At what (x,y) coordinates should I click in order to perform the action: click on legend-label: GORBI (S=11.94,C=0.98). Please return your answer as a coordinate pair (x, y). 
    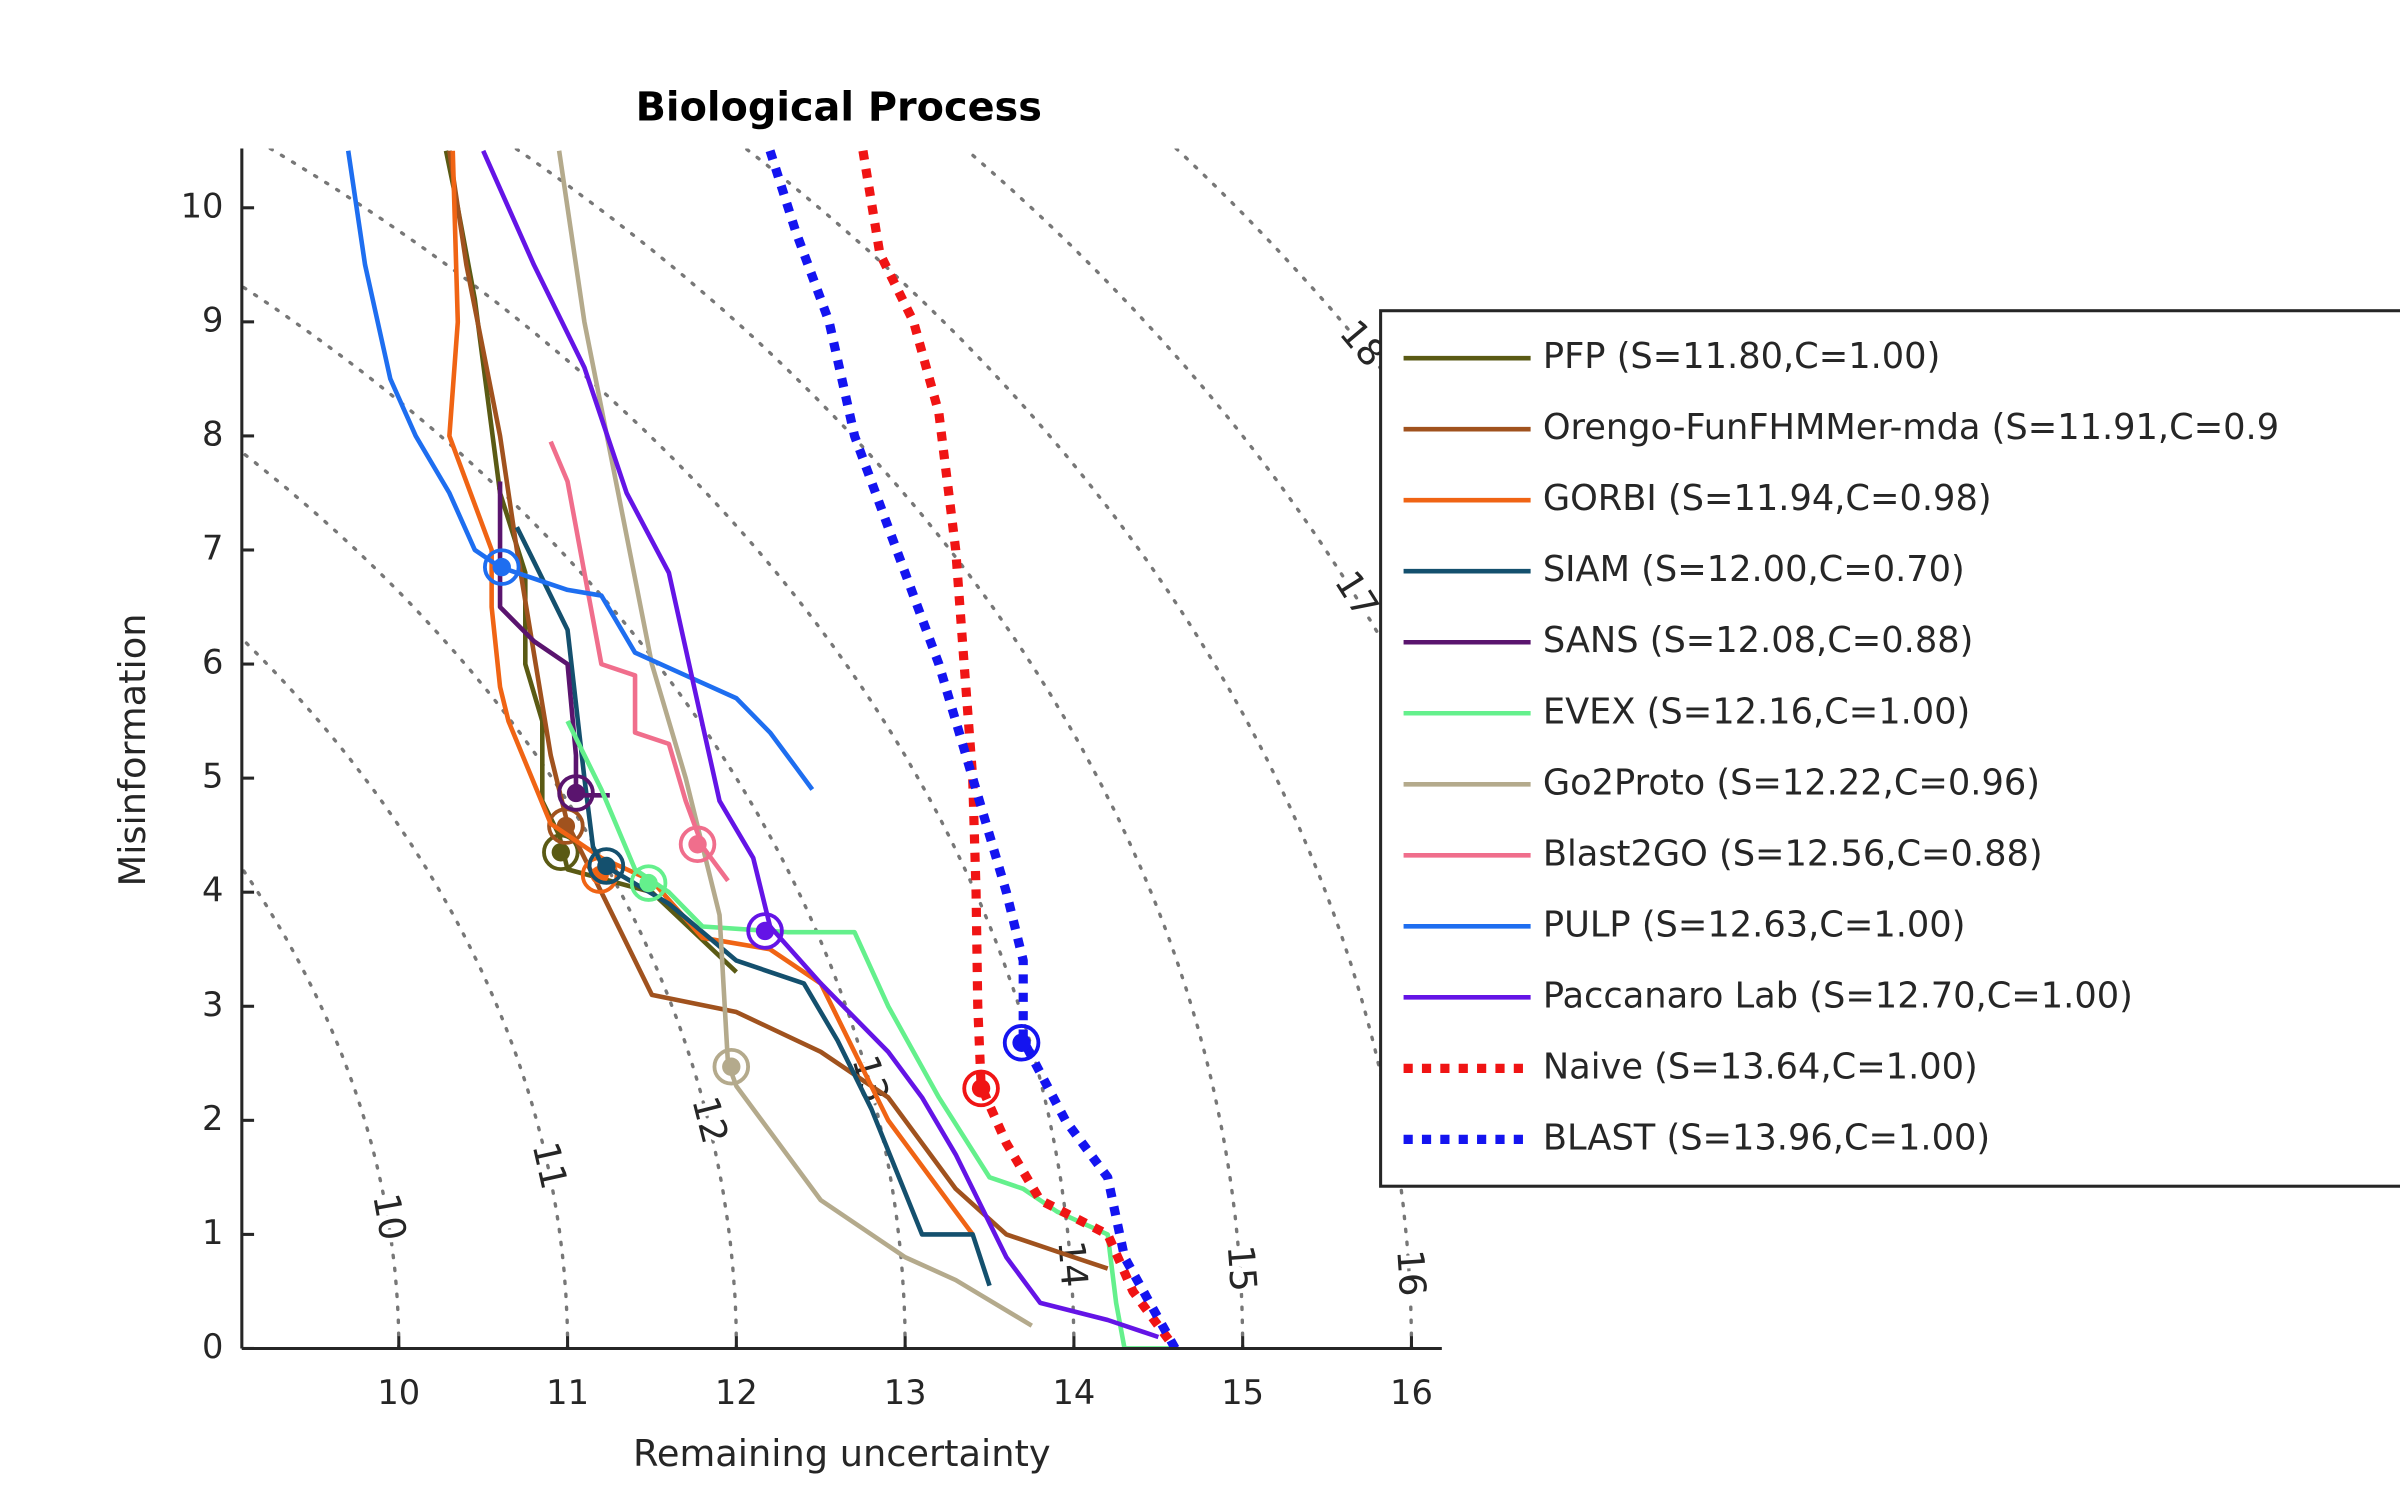
    Looking at the image, I should click on (1767, 498).